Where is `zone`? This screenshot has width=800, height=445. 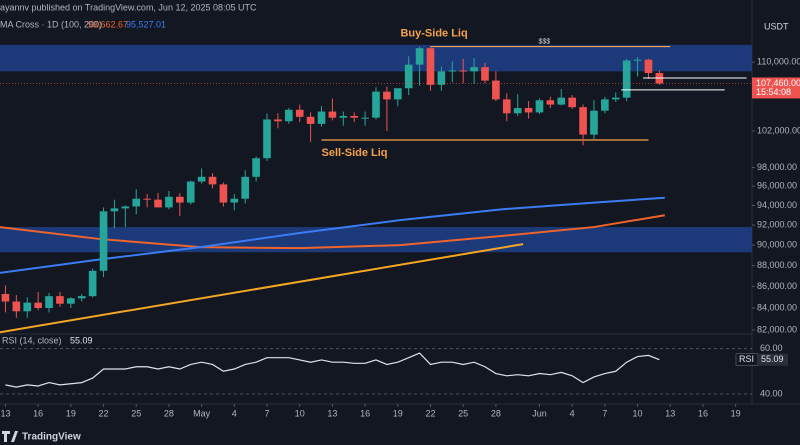 zone is located at coordinates (376, 240).